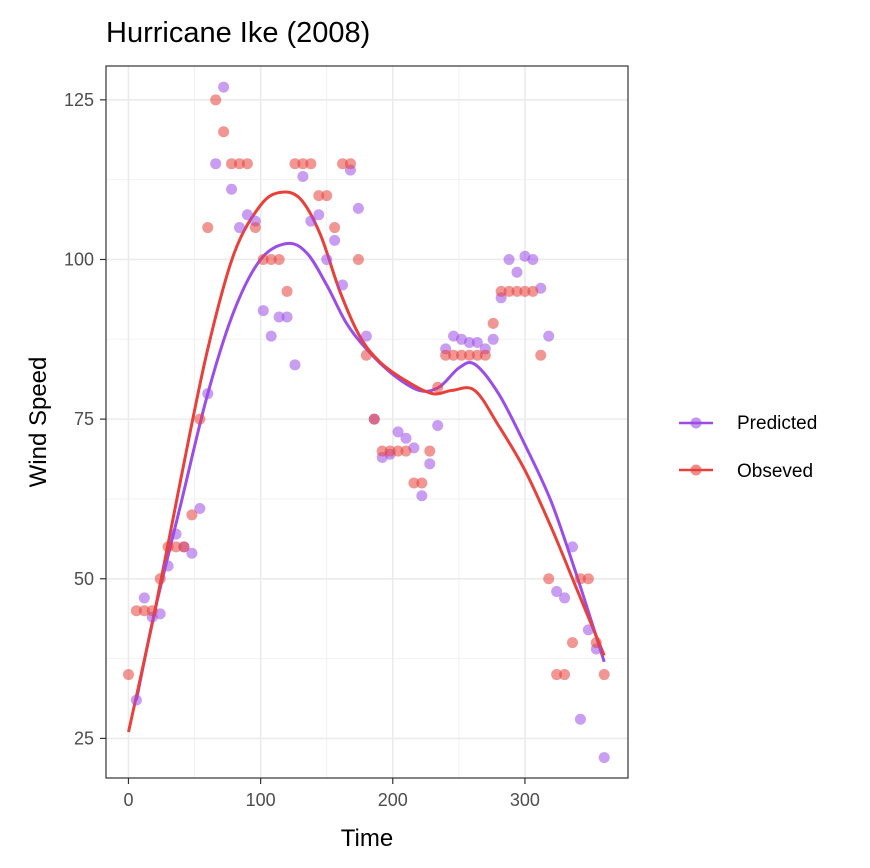  Describe the element at coordinates (84, 738) in the screenshot. I see `y-tick-label: 25` at that location.